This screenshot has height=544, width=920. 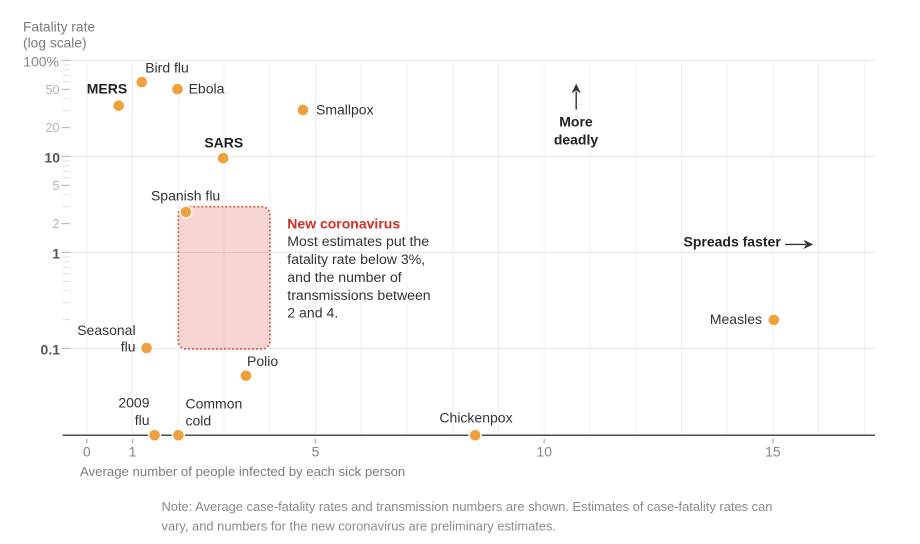 What do you see at coordinates (312, 313) in the screenshot?
I see `svg-text: 2 and 4.` at bounding box center [312, 313].